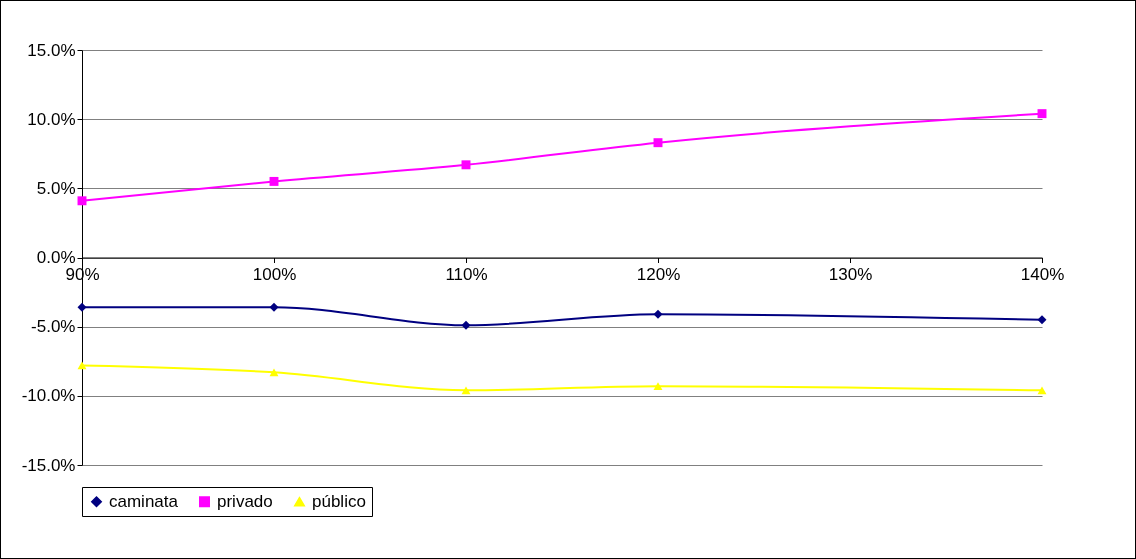  What do you see at coordinates (56, 257) in the screenshot?
I see `y-tick-label: 0.0%` at bounding box center [56, 257].